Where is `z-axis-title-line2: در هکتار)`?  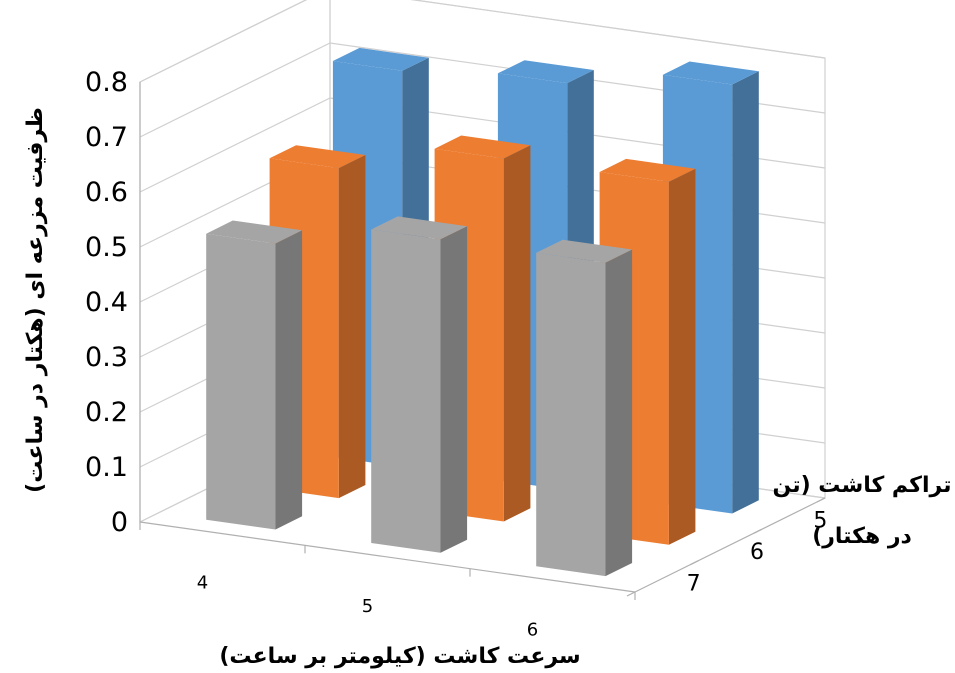
z-axis-title-line2: در هکتار) is located at coordinates (862, 536).